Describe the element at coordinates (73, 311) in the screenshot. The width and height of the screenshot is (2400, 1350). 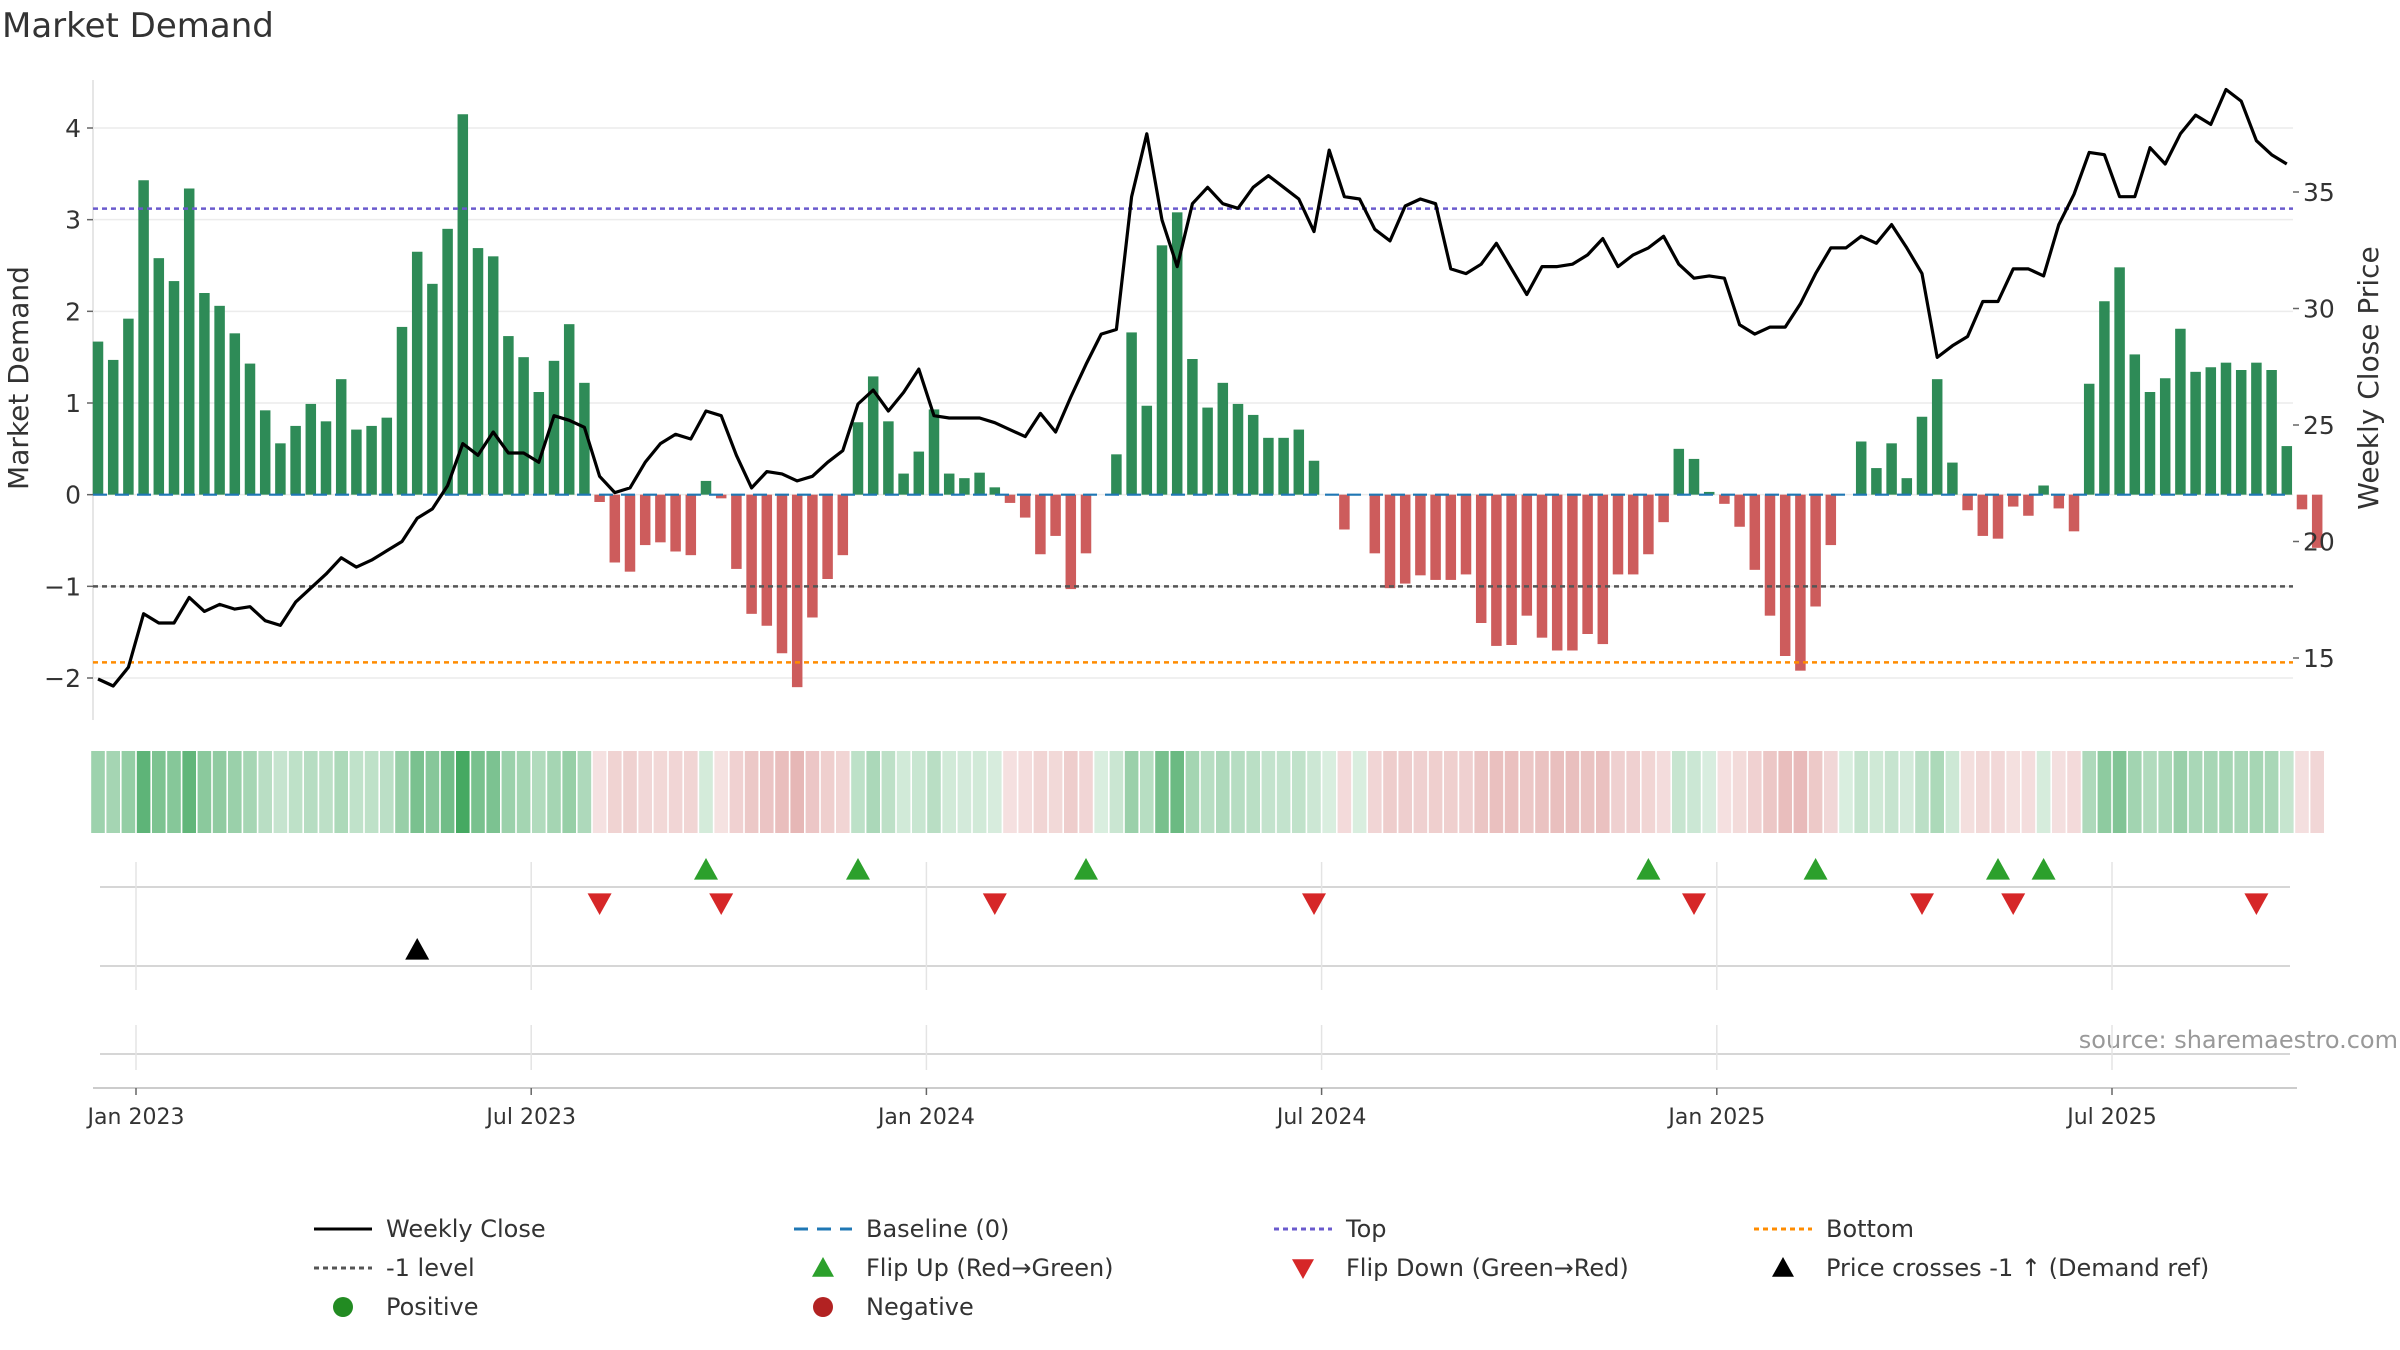
I see `y-tick-label: 2` at that location.